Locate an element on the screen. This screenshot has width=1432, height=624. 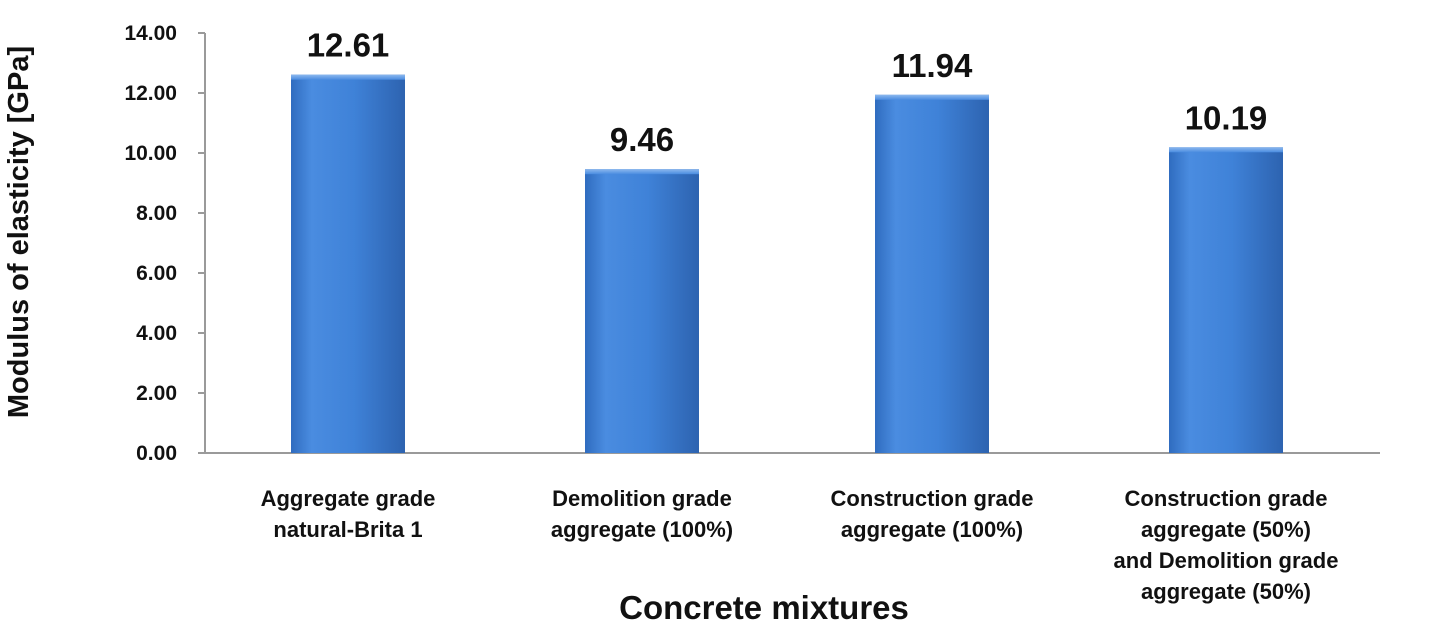
category-label-line: natural-Brita 1 is located at coordinates (347, 529).